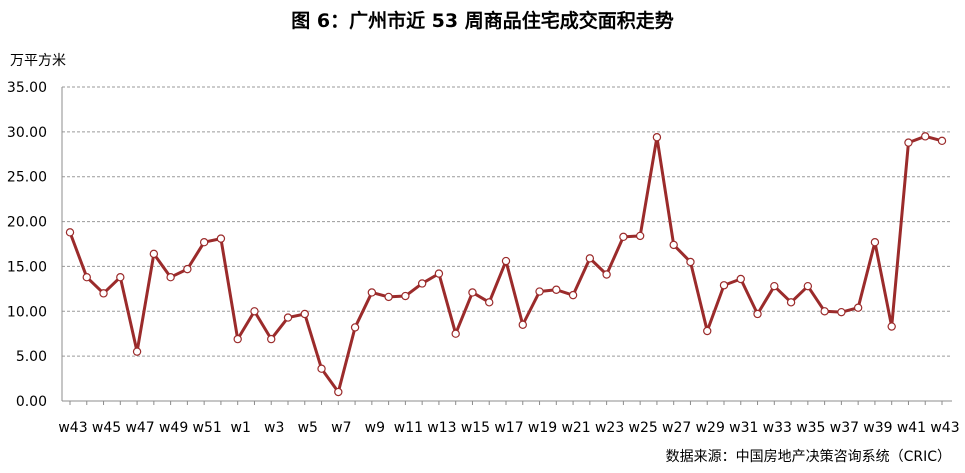 The width and height of the screenshot is (965, 473). I want to click on x-tick-label: w49, so click(173, 428).